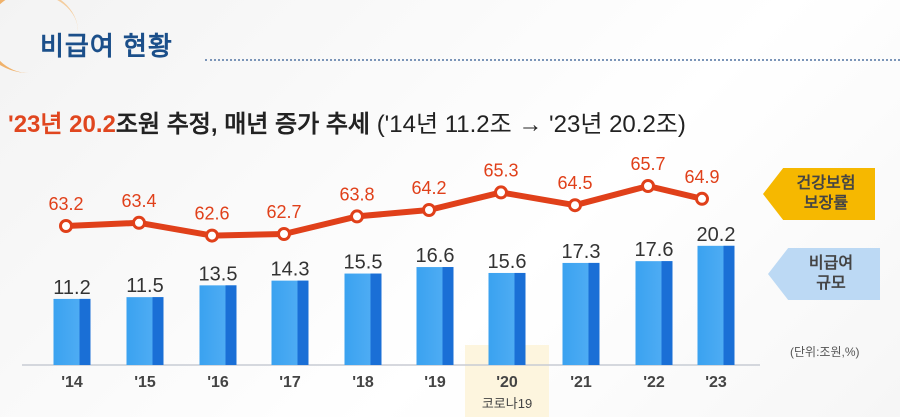 This screenshot has height=417, width=900. Describe the element at coordinates (531, 124) in the screenshot. I see `subtitle-paren: ('14년 11.2조 → '23년 20.2조)` at that location.